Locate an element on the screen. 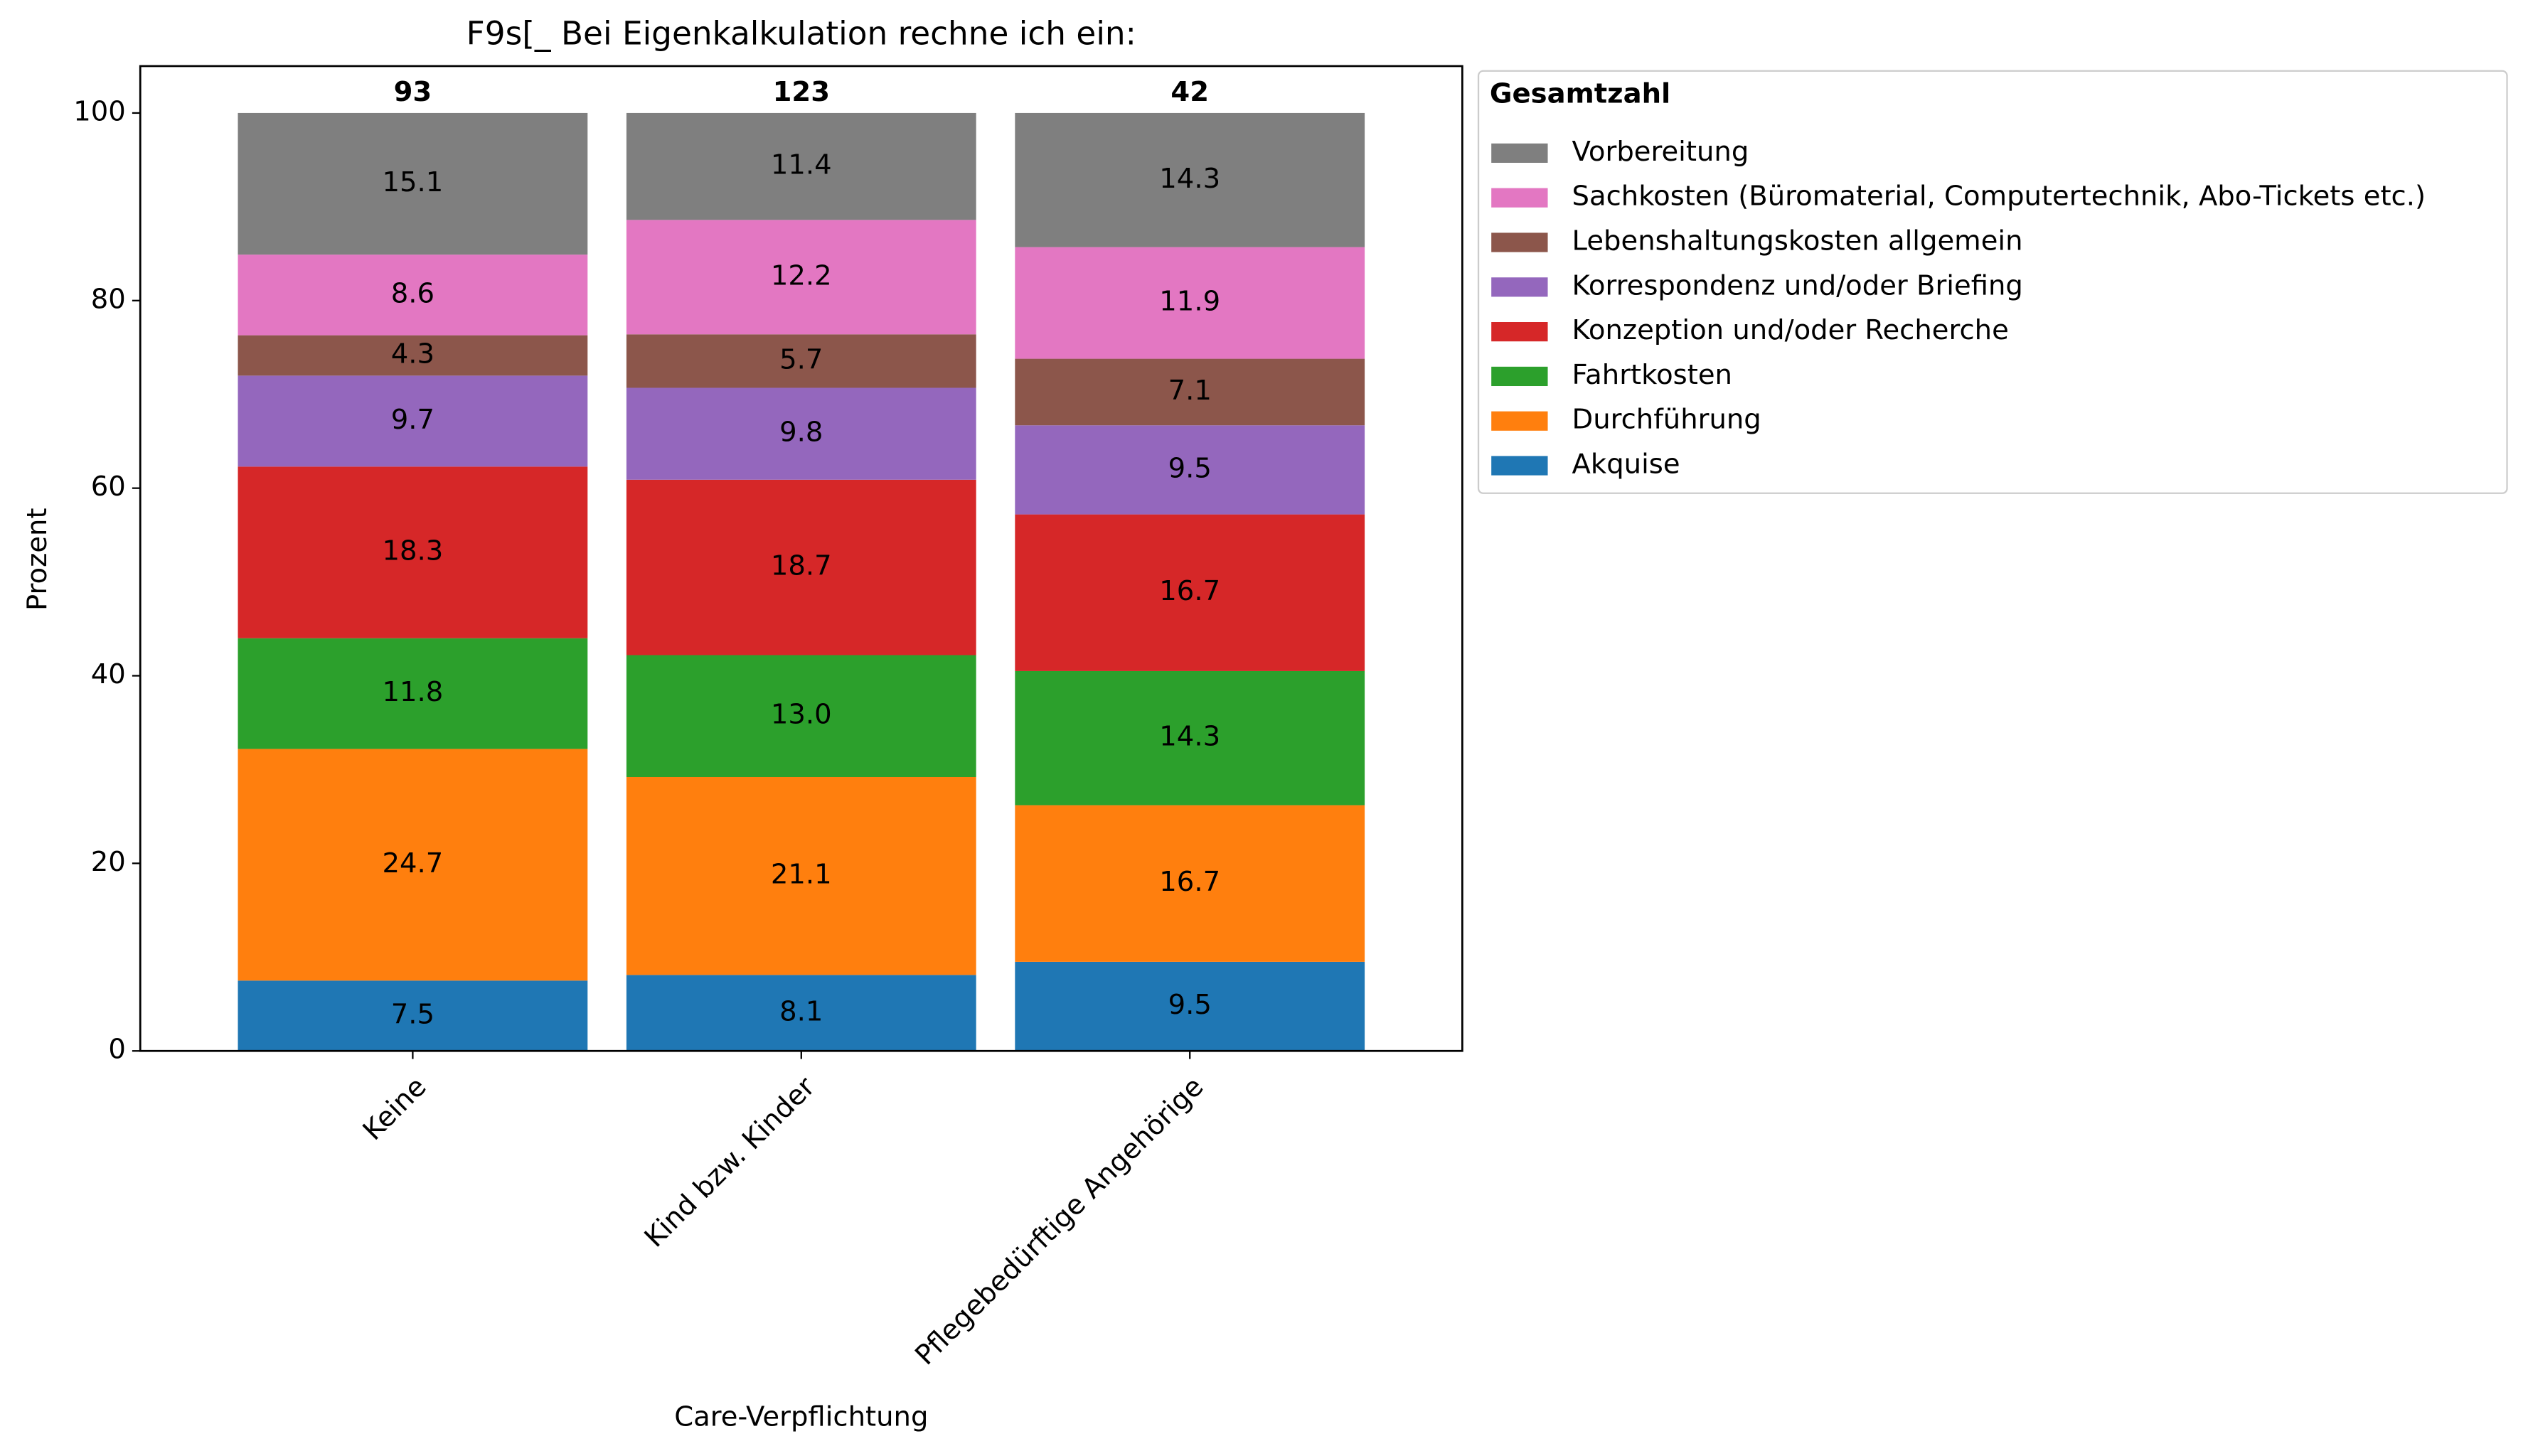  y-tick-label: 80 is located at coordinates (108, 299).